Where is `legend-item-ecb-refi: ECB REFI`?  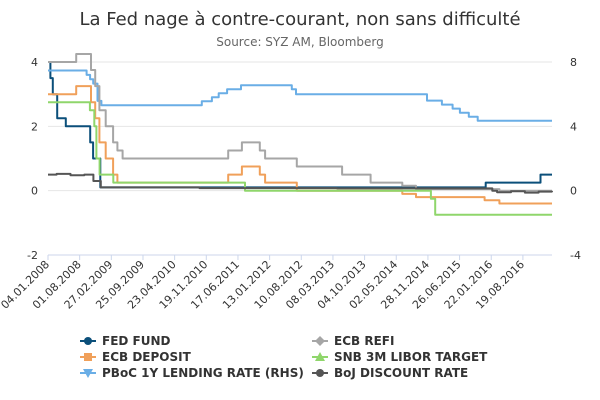
legend-item-ecb-refi: ECB REFI is located at coordinates (353, 341).